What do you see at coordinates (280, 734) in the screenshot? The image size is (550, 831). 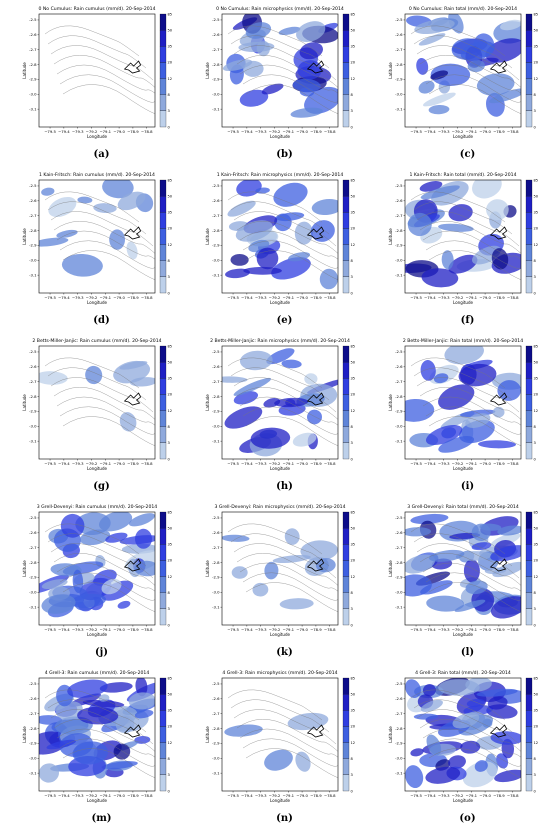 I see `plot-frame` at bounding box center [280, 734].